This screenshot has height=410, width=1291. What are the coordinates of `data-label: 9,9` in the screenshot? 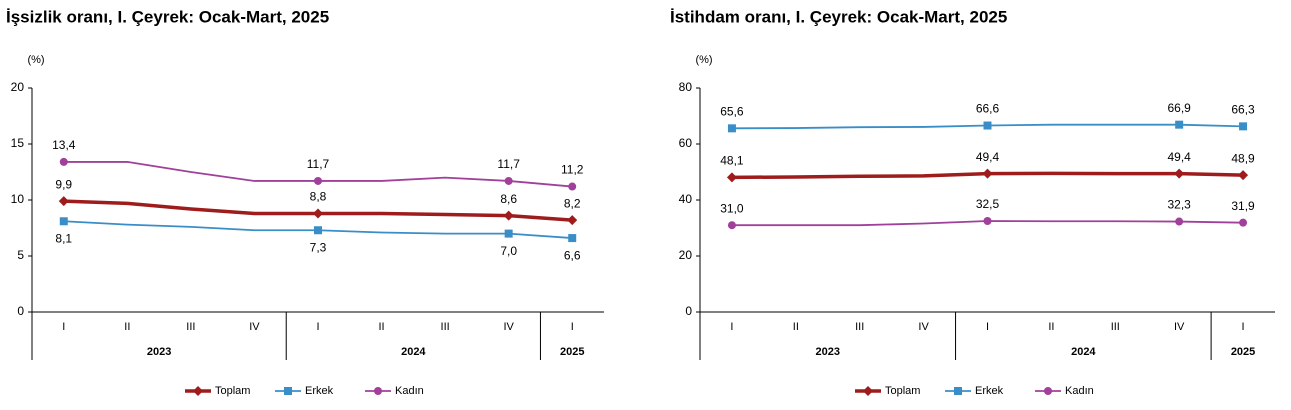 It's located at (63, 184).